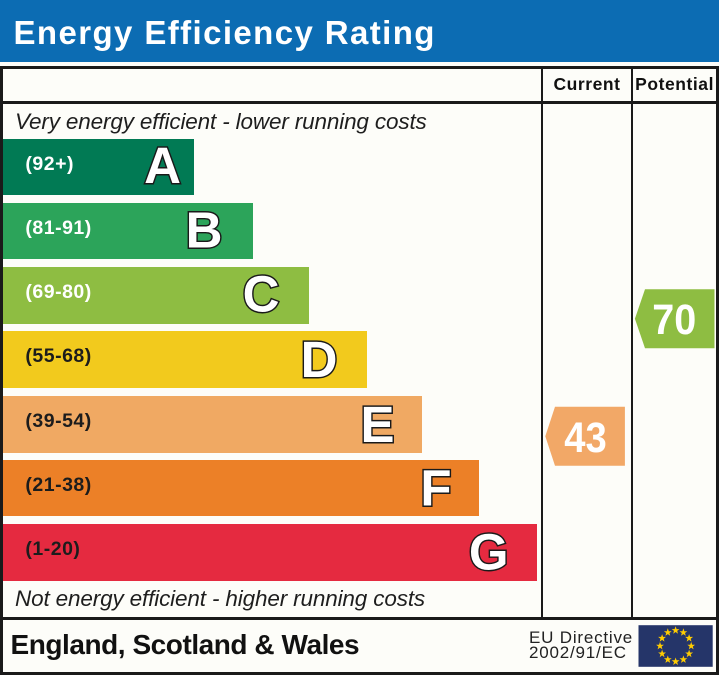 The image size is (719, 675). Describe the element at coordinates (377, 424) in the screenshot. I see `svg-text: E` at that location.